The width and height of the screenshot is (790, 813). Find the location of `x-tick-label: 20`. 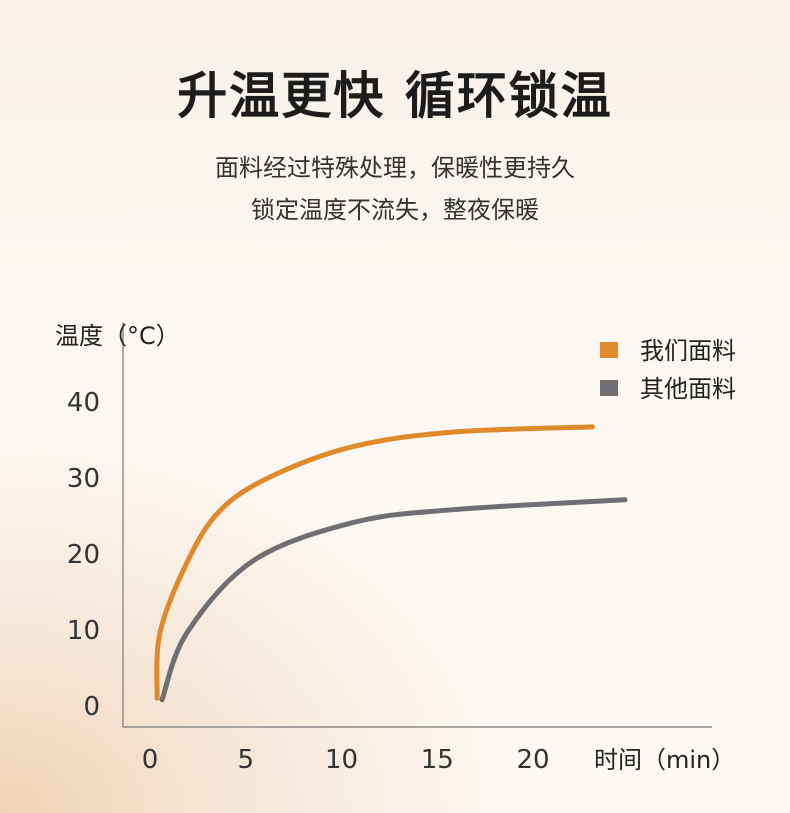

x-tick-label: 20 is located at coordinates (532, 760).